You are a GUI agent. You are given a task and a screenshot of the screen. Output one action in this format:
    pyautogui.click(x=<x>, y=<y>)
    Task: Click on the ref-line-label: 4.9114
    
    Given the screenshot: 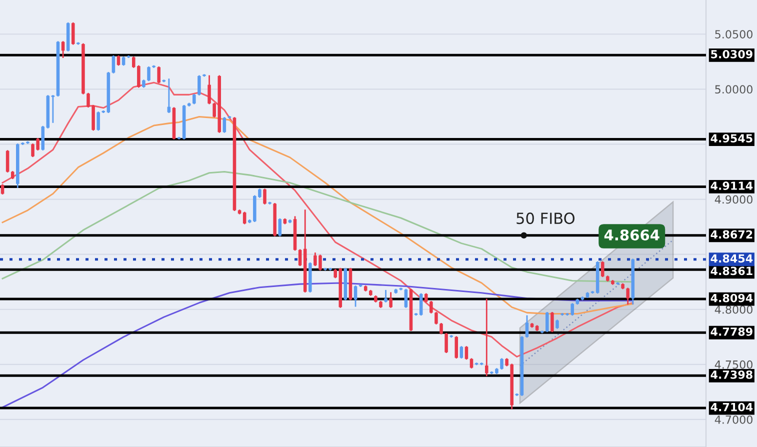 What is the action you would take?
    pyautogui.click(x=731, y=186)
    